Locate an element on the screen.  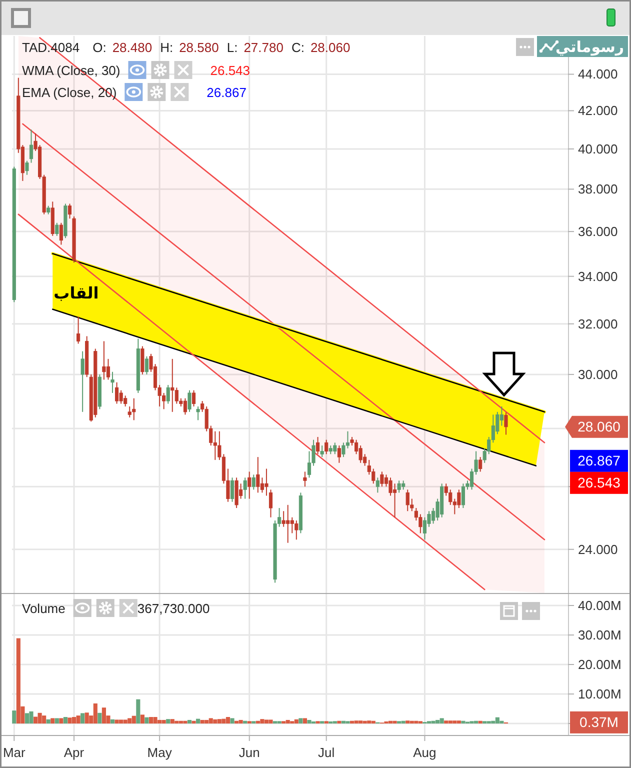
y-tick-label: 20.00M is located at coordinates (600, 664).